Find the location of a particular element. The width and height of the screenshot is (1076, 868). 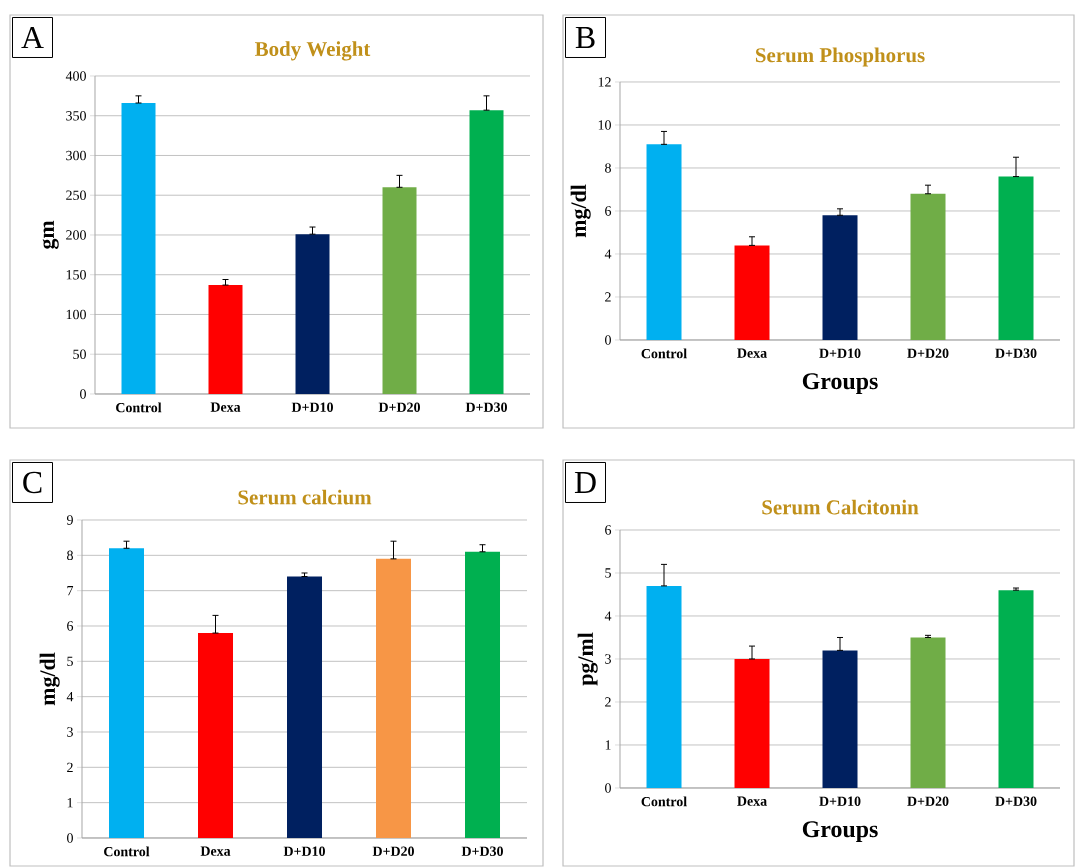

y-tick-label: 400 is located at coordinates (75, 76).